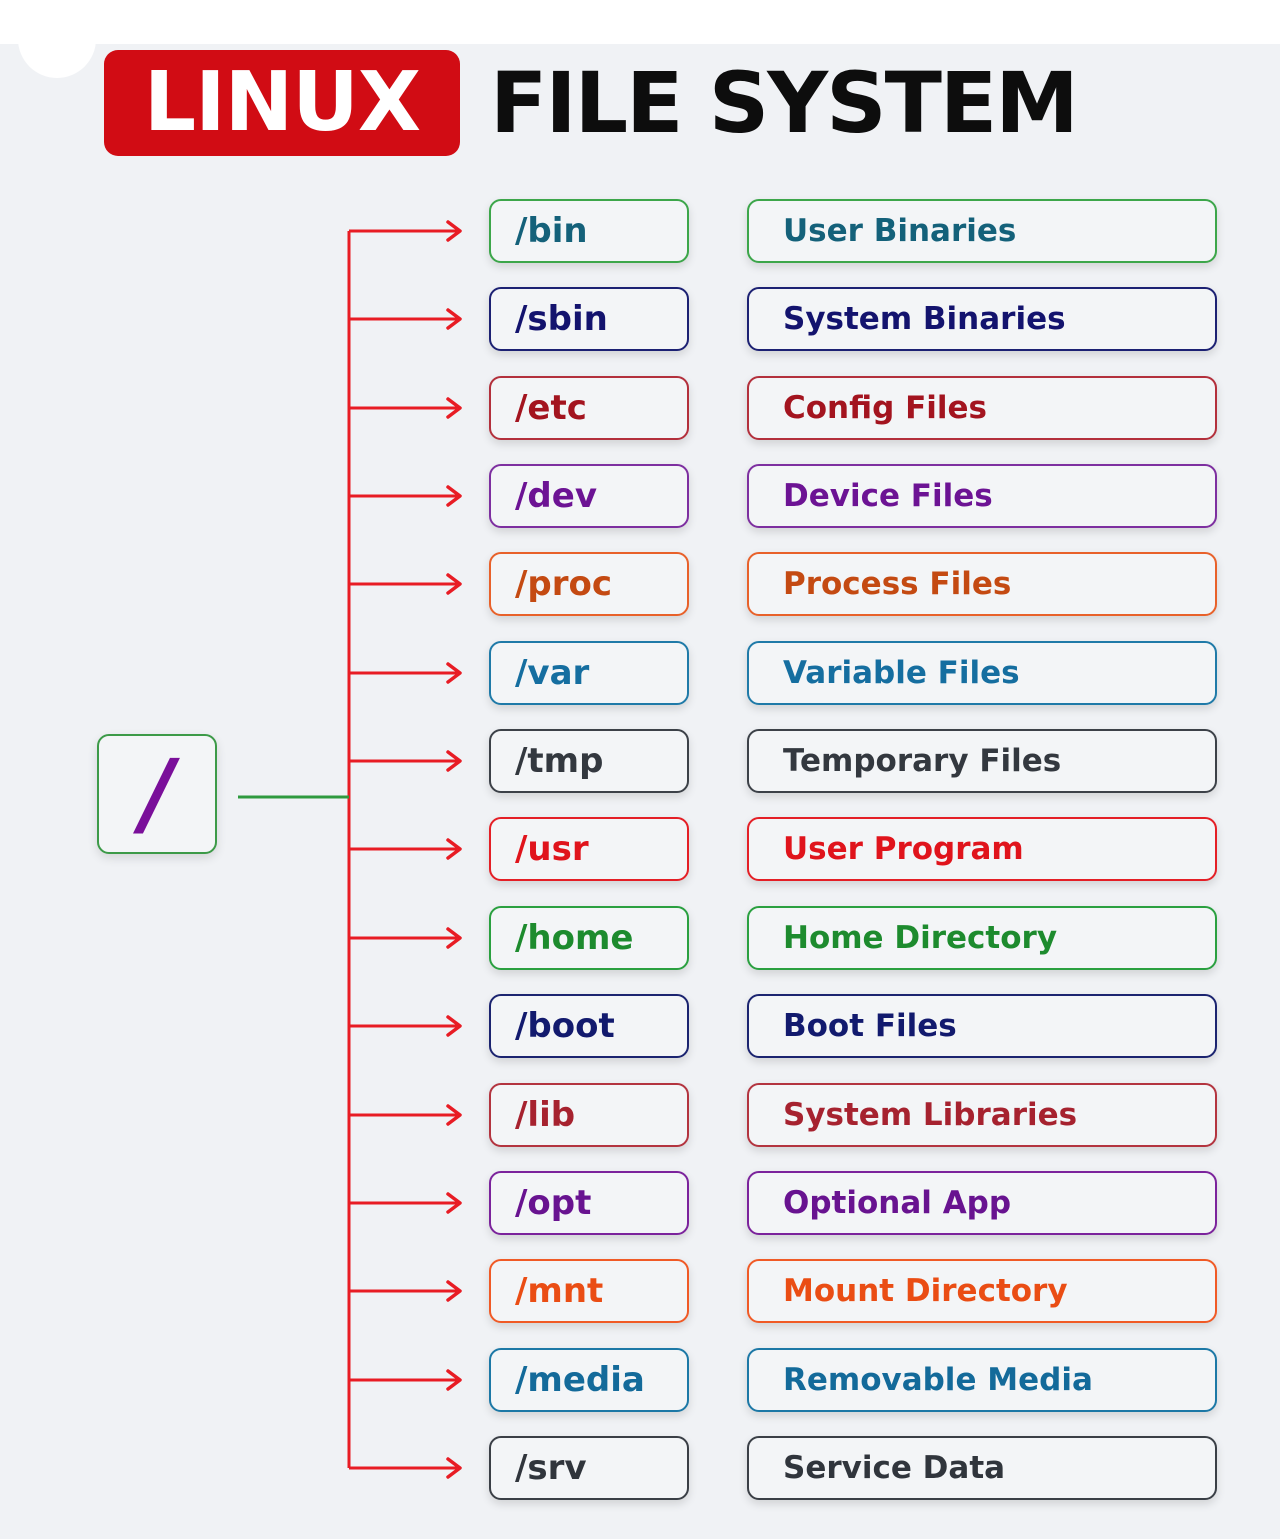  I want to click on directory-row-usr: /usr User Program, so click(640, 849).